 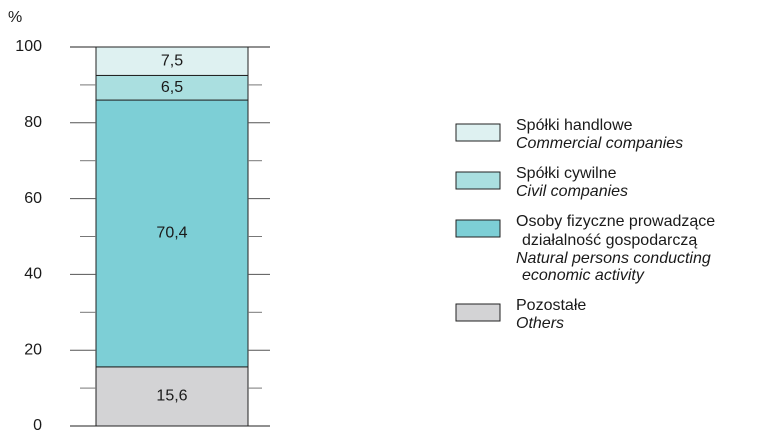 I want to click on legend-label-en: Others, so click(x=540, y=323).